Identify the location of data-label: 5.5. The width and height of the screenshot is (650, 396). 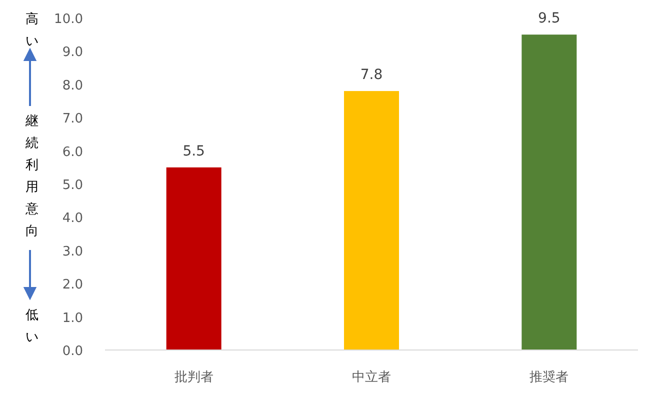
(193, 151).